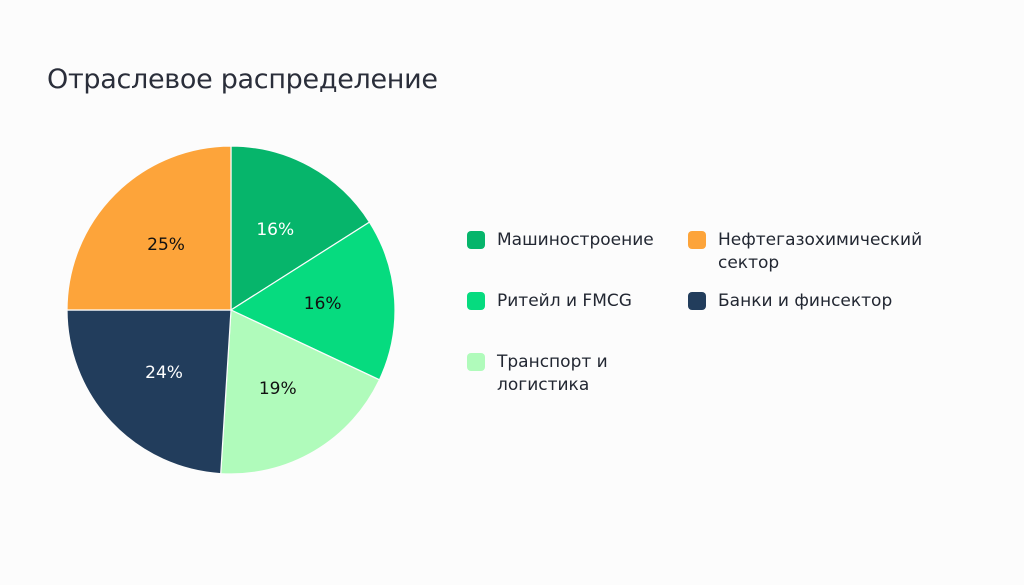 This screenshot has width=1024, height=585. Describe the element at coordinates (808, 252) in the screenshot. I see `legend-item-oil-gas: Нефтегазохимический сектор` at that location.